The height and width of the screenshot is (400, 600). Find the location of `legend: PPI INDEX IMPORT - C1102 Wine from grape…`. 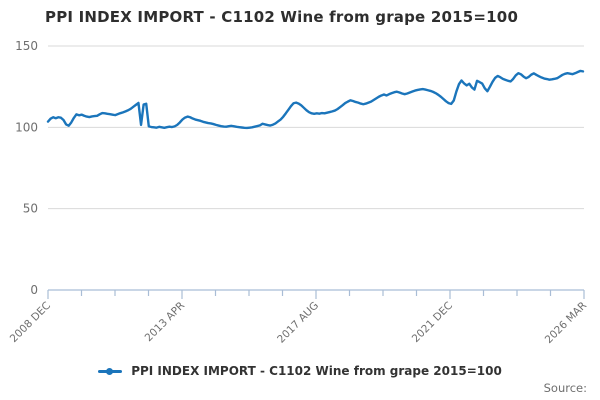

legend: PPI INDEX IMPORT - C1102 Wine from grape… is located at coordinates (300, 371).